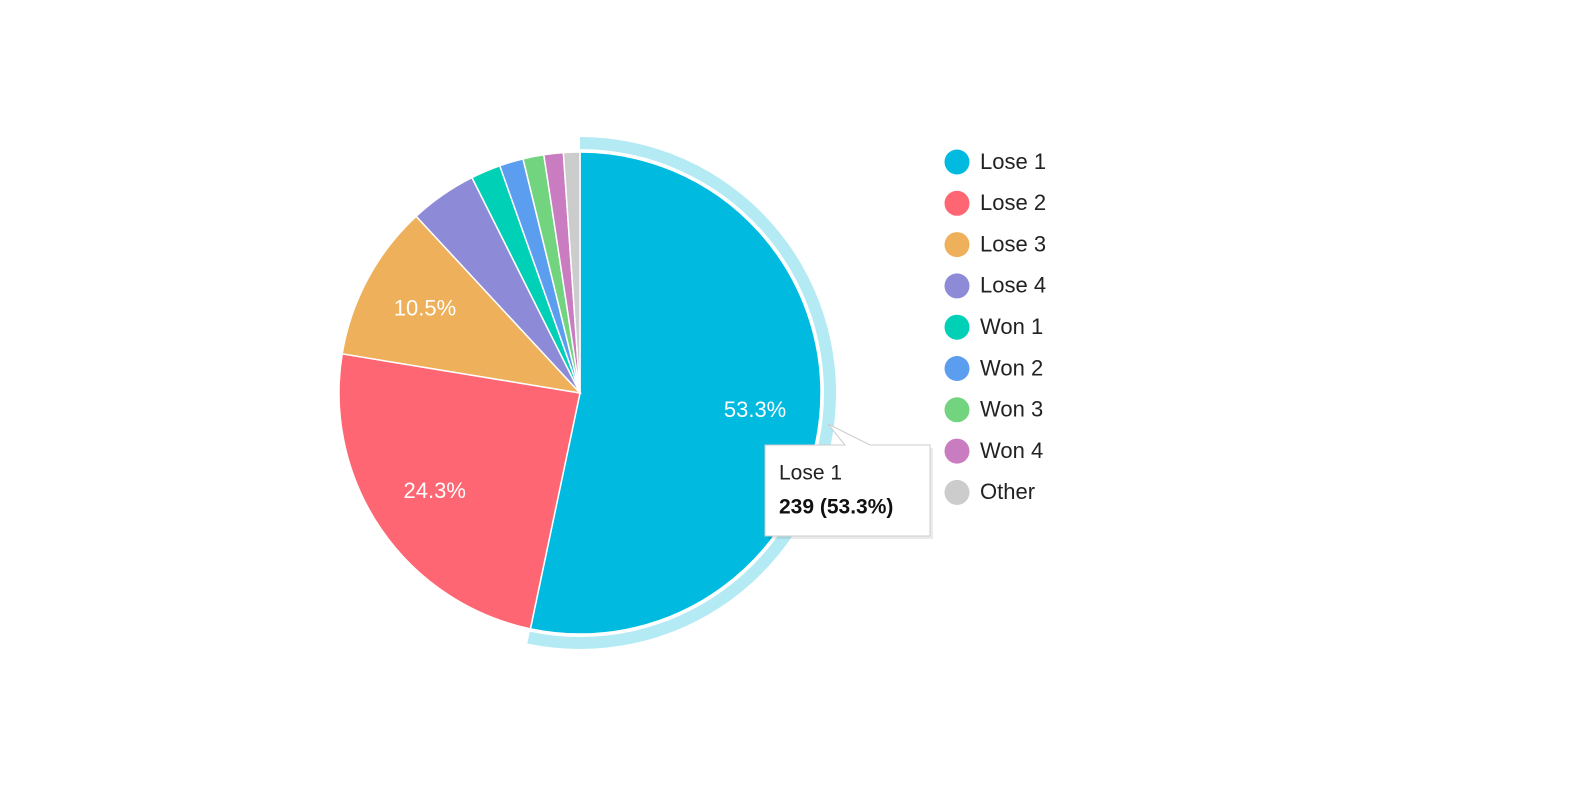 The height and width of the screenshot is (811, 1594). Describe the element at coordinates (435, 490) in the screenshot. I see `slice-label: 24.3%` at that location.